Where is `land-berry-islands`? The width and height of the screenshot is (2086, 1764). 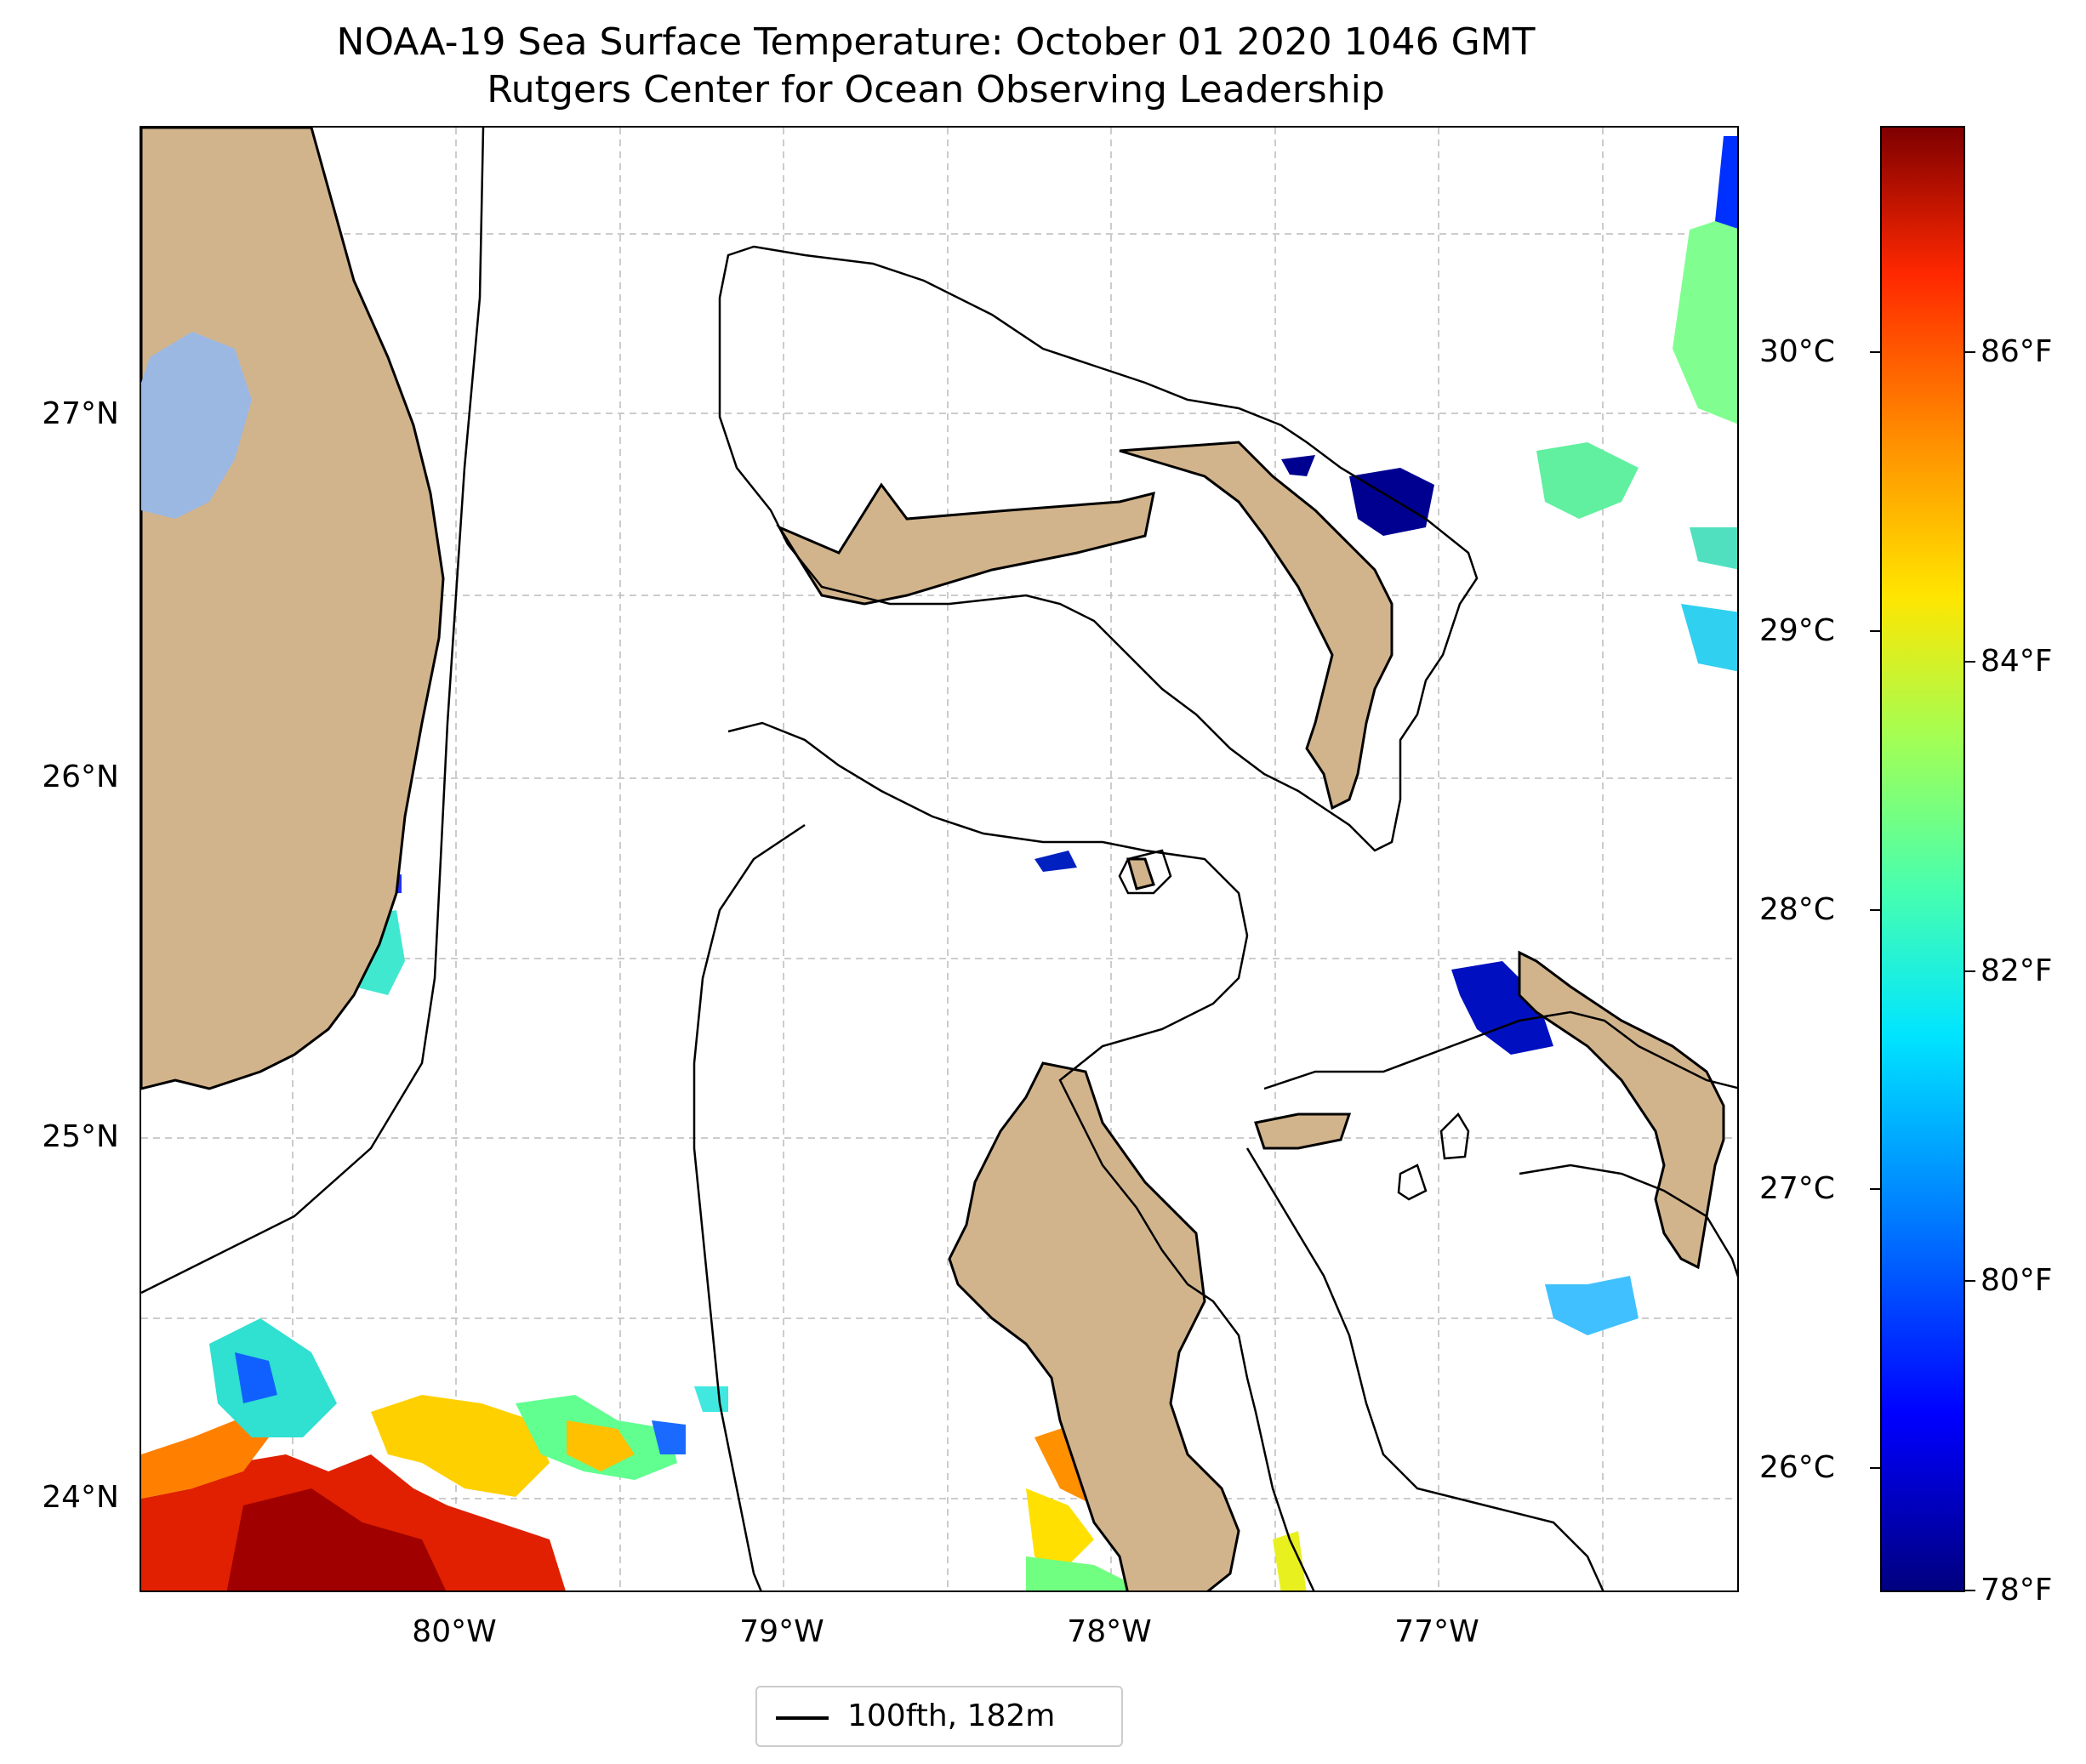
land-berry-islands is located at coordinates (1140, 874).